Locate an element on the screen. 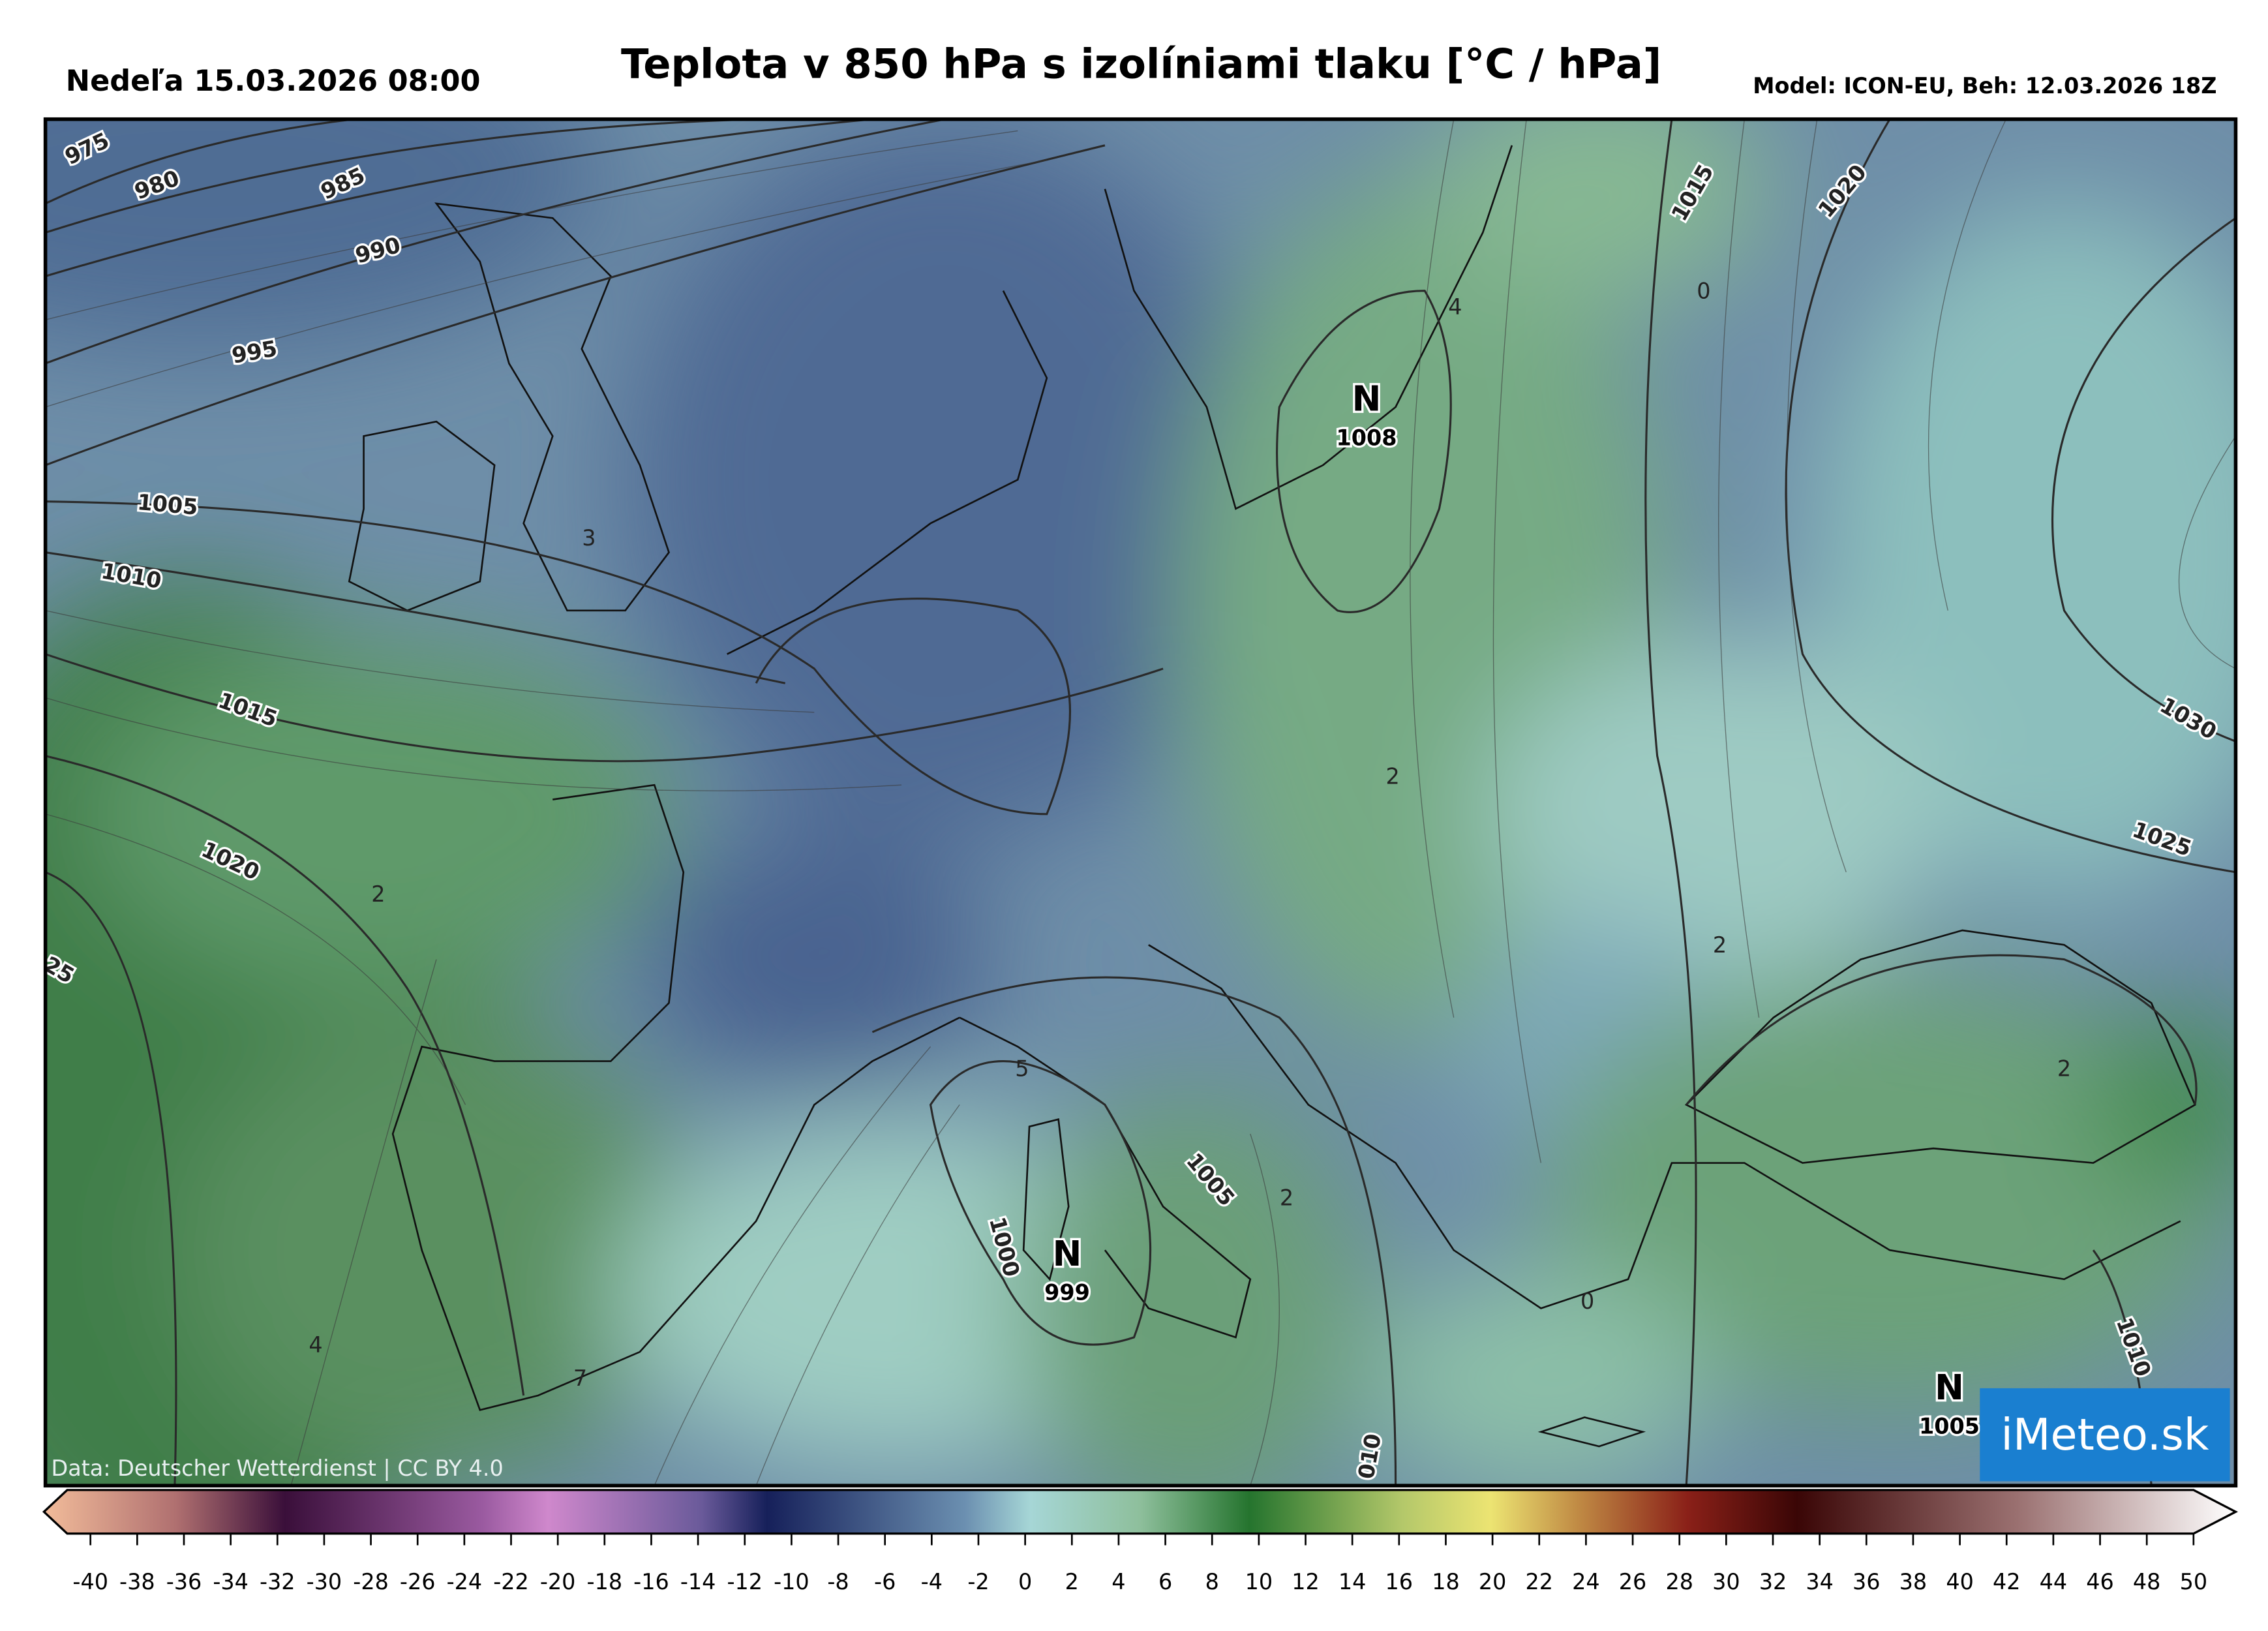  logo-box is located at coordinates (2105, 1435).